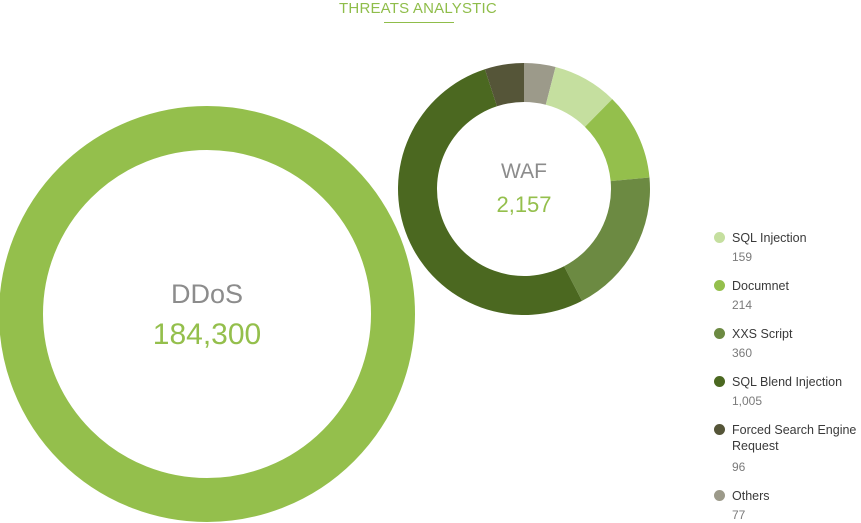 The image size is (861, 523). I want to click on waf-slice-sql-injection, so click(579, 97).